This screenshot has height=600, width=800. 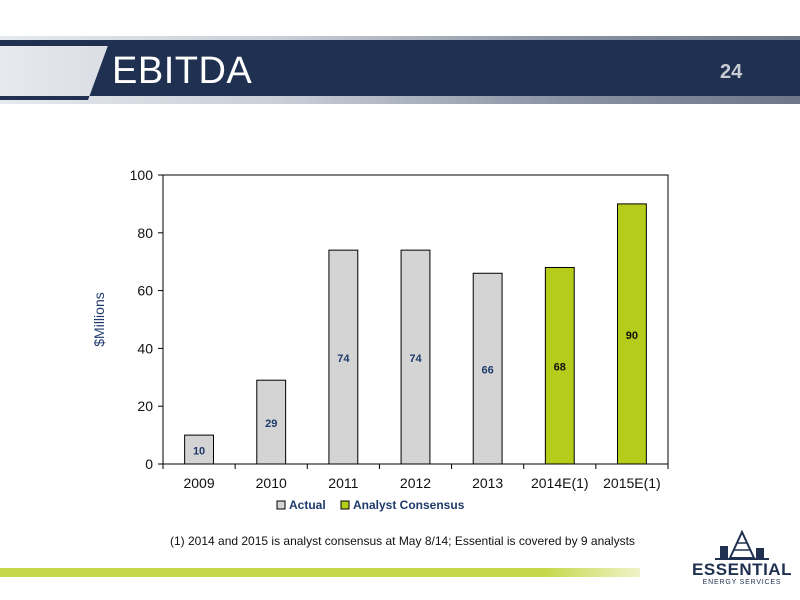 What do you see at coordinates (488, 371) in the screenshot?
I see `data-label-2013: 66` at bounding box center [488, 371].